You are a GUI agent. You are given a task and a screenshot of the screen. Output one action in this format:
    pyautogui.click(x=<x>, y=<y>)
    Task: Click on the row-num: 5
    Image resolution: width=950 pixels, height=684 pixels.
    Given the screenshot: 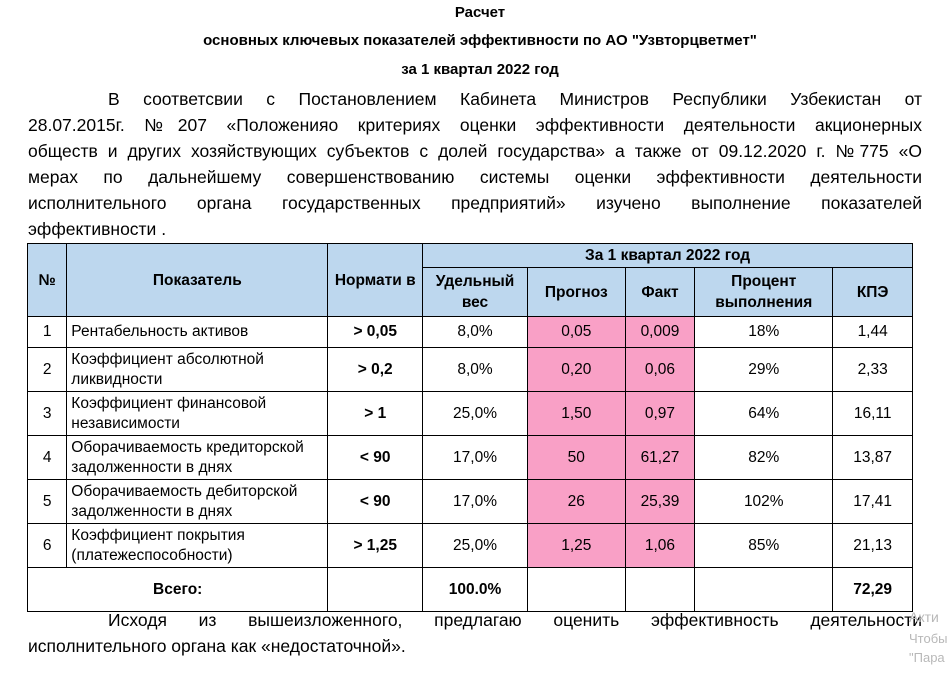 What is the action you would take?
    pyautogui.click(x=47, y=501)
    